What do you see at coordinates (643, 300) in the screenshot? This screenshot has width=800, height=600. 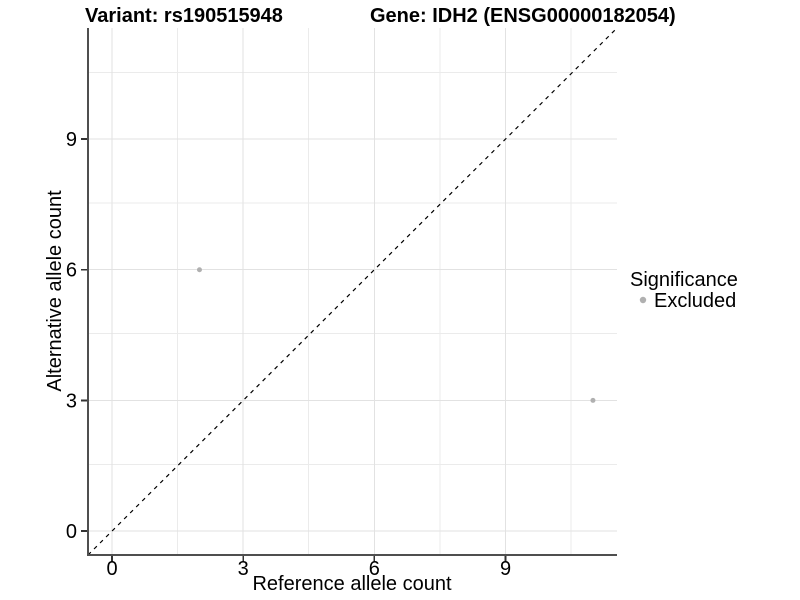 I see `legend-excluded-circle-icon` at bounding box center [643, 300].